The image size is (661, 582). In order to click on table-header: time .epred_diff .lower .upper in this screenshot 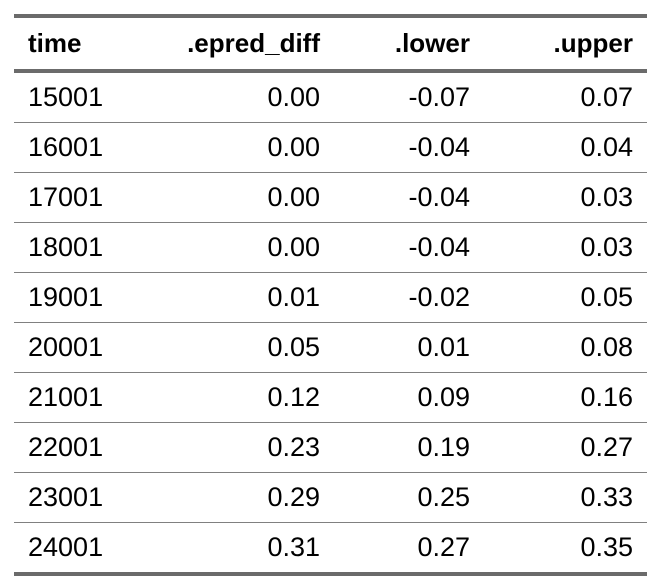, I will do `click(330, 44)`.